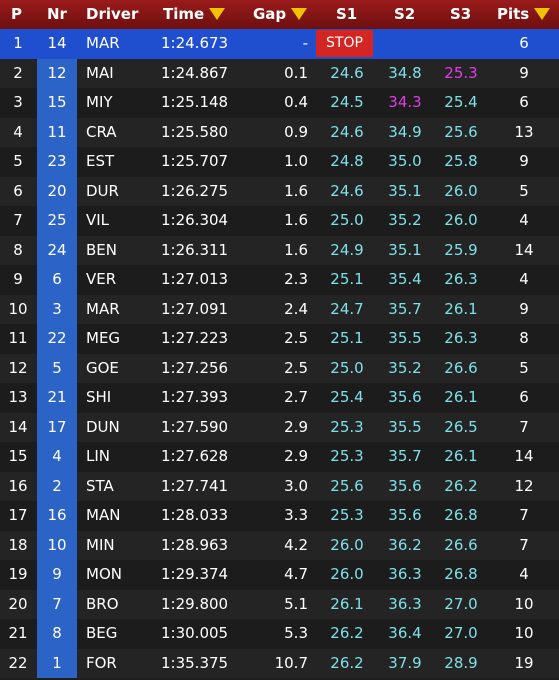 This screenshot has width=559, height=680. What do you see at coordinates (279, 280) in the screenshot?
I see `table-row: 9 6 VER 1:27.013 2.3 25.1 35.4 26.3 4` at bounding box center [279, 280].